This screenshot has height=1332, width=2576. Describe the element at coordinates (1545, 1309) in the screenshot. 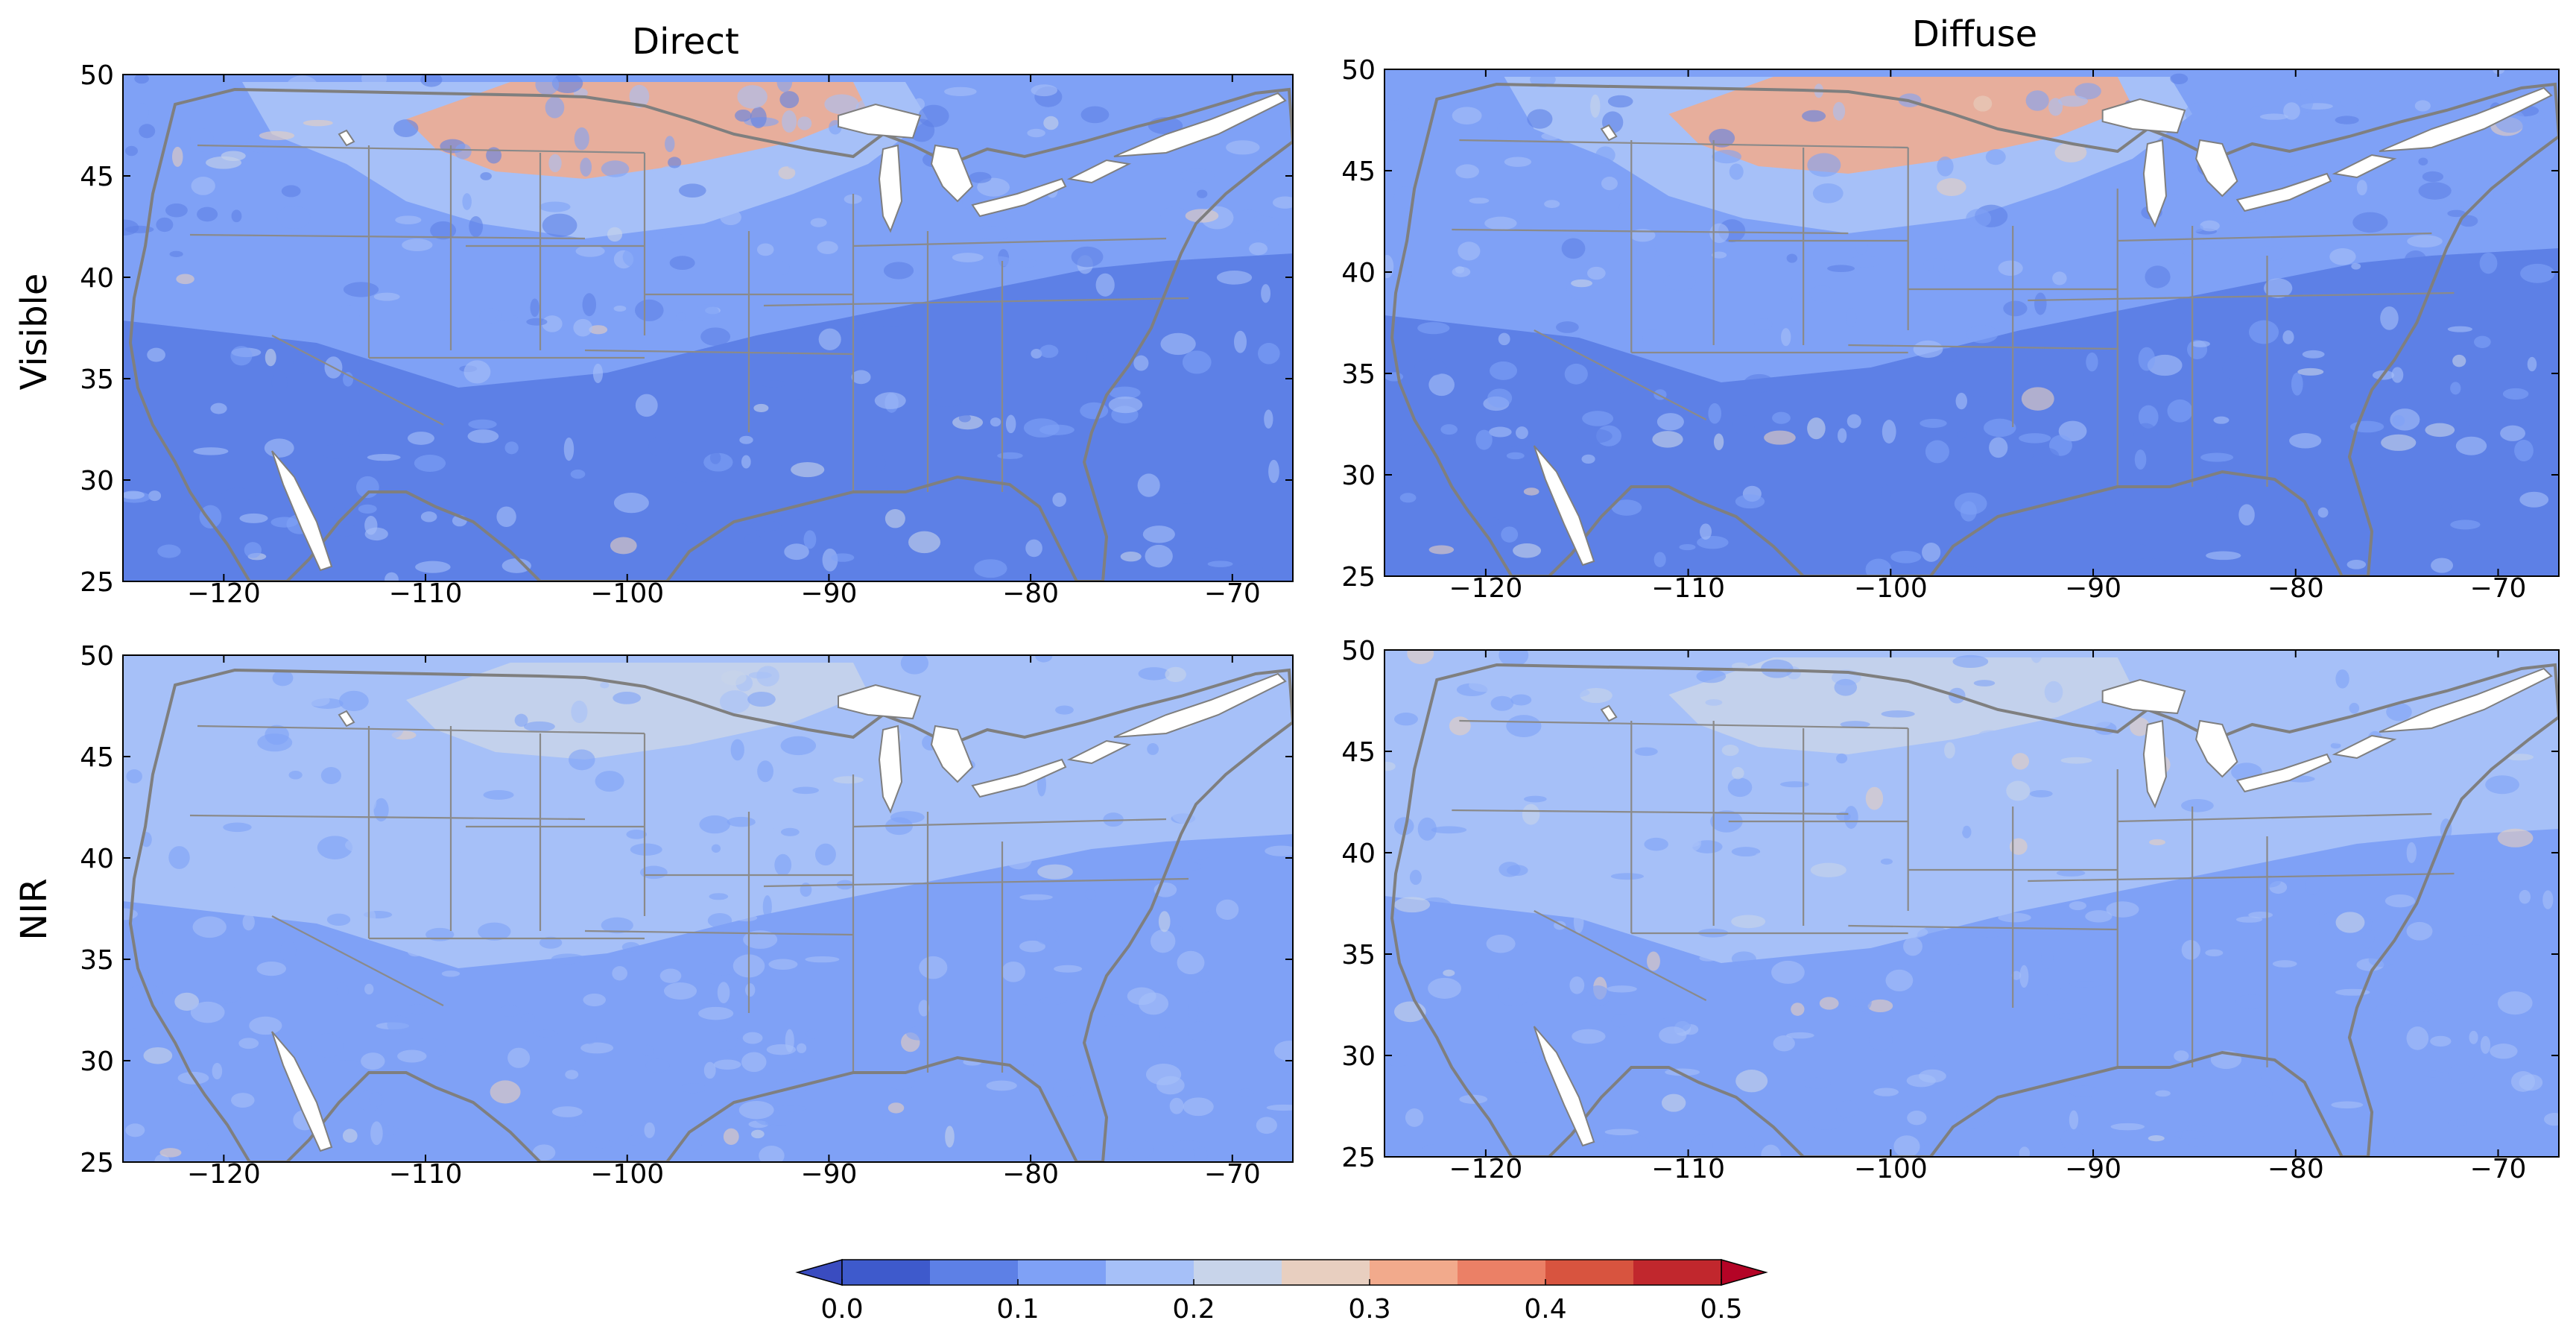

I see `colorbar-tick-label: 0.4` at that location.